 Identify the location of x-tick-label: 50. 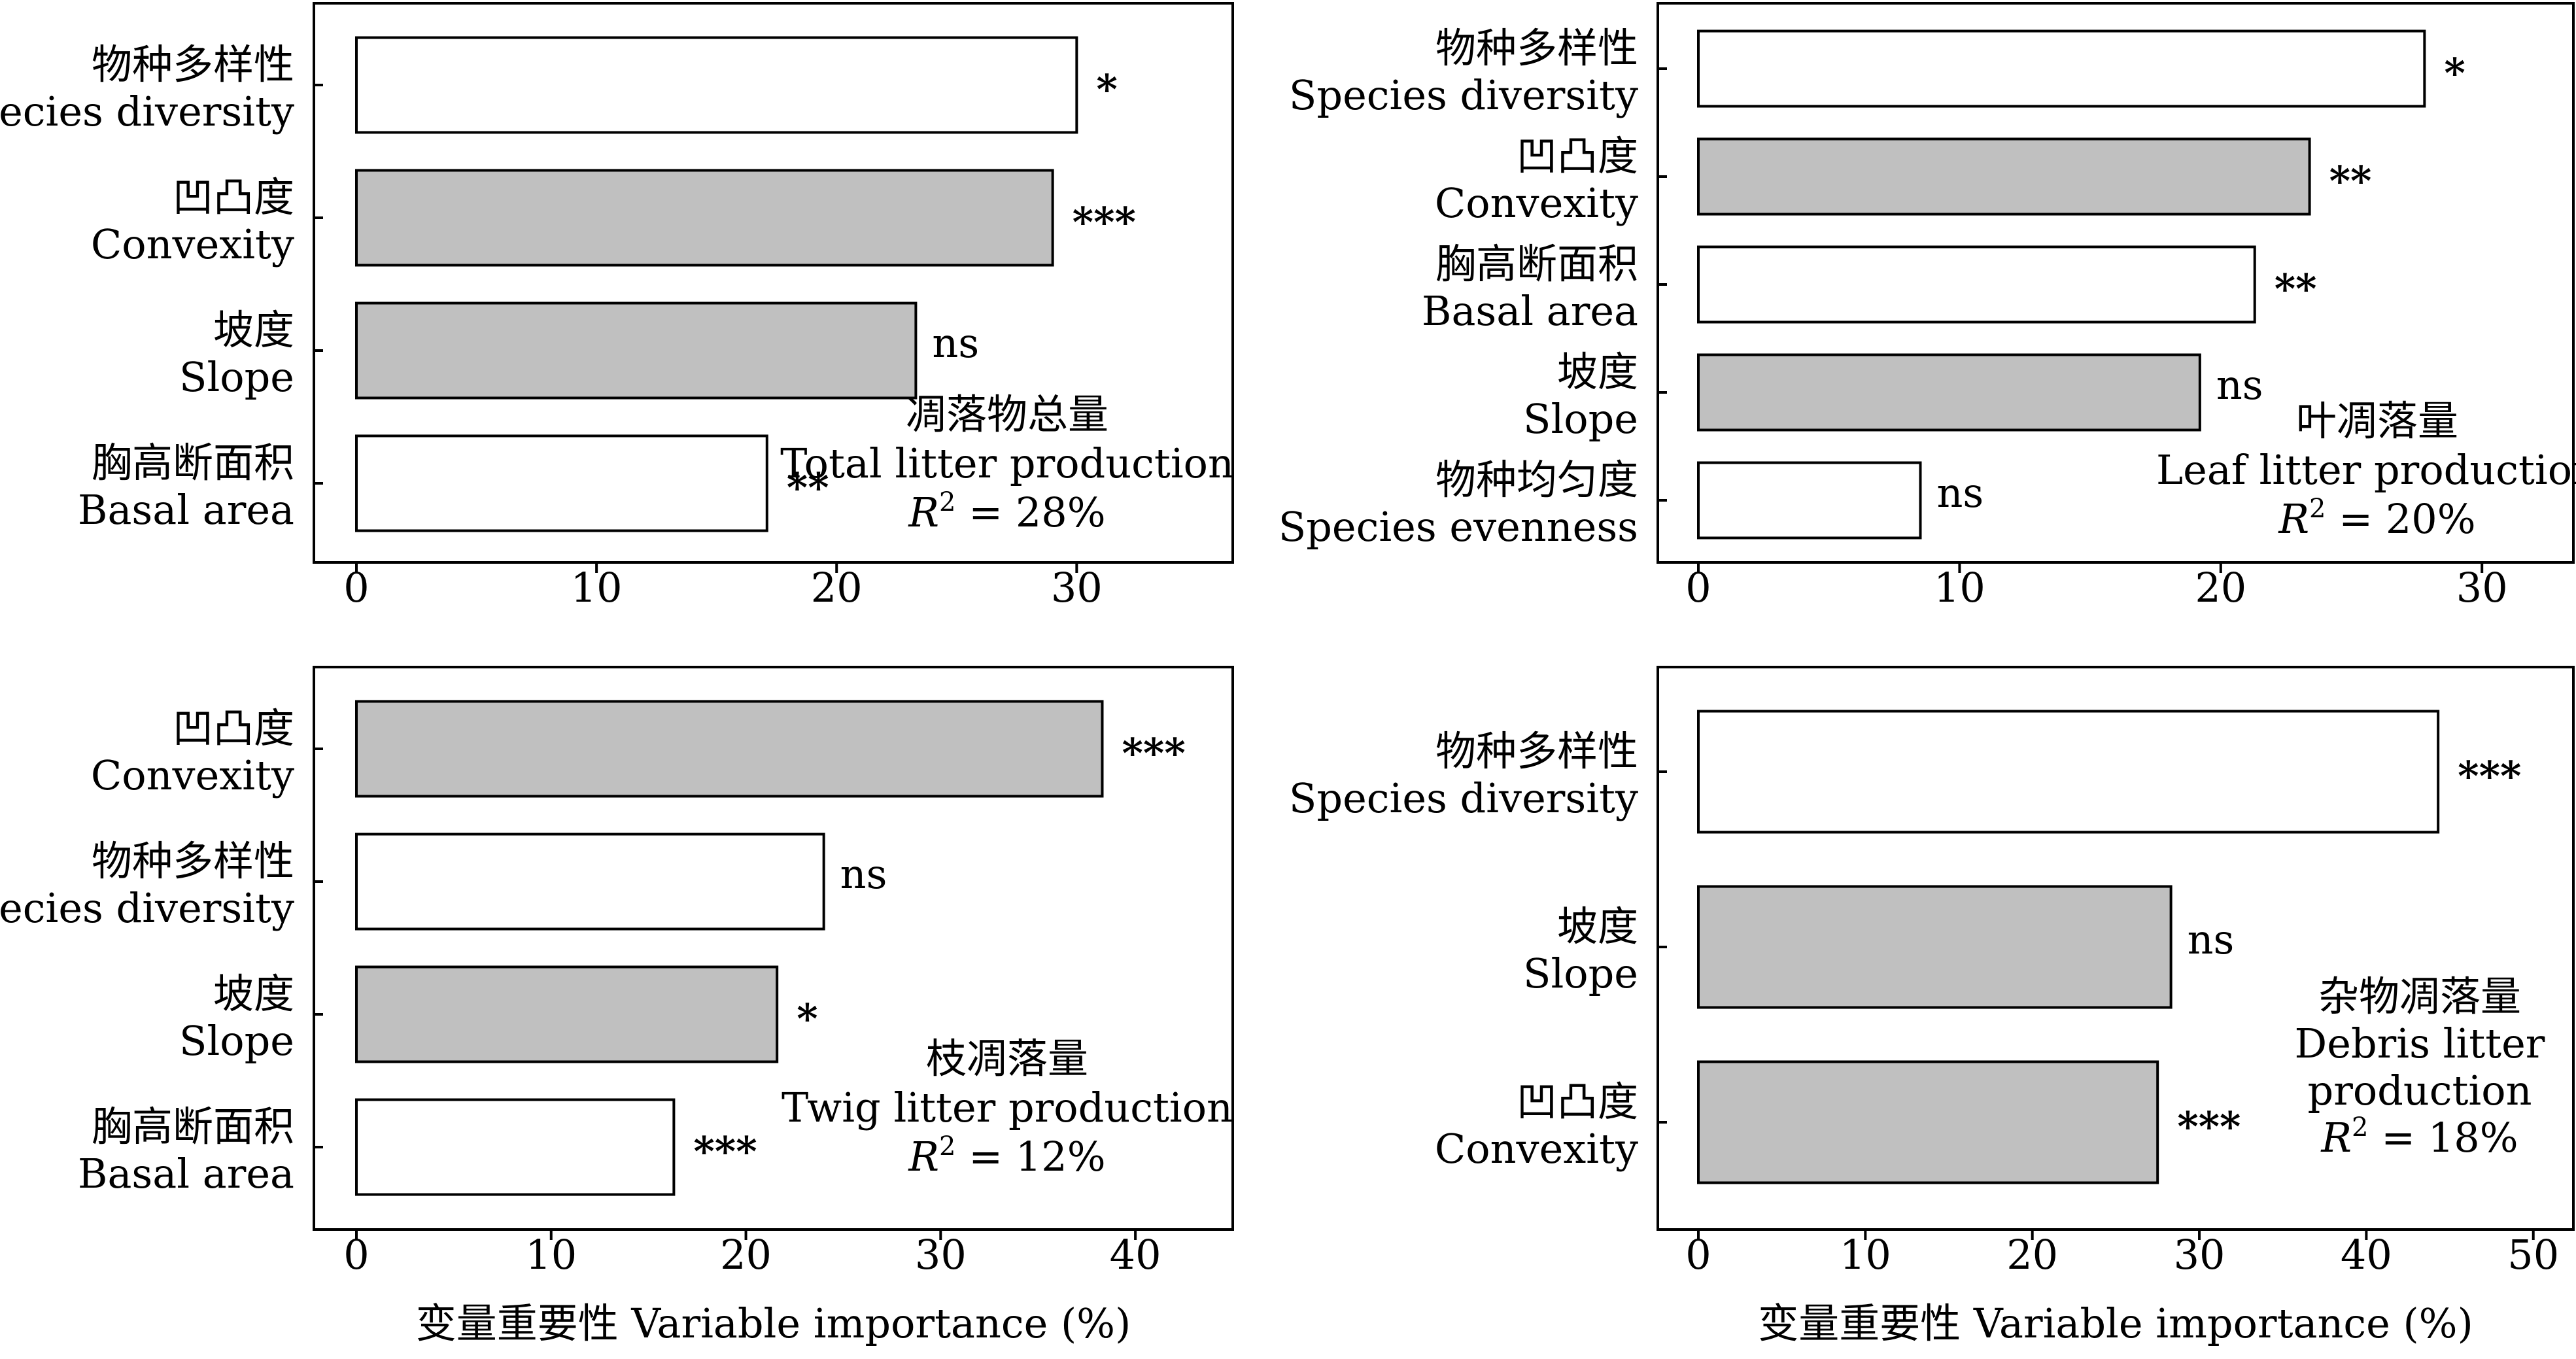
(2533, 1255).